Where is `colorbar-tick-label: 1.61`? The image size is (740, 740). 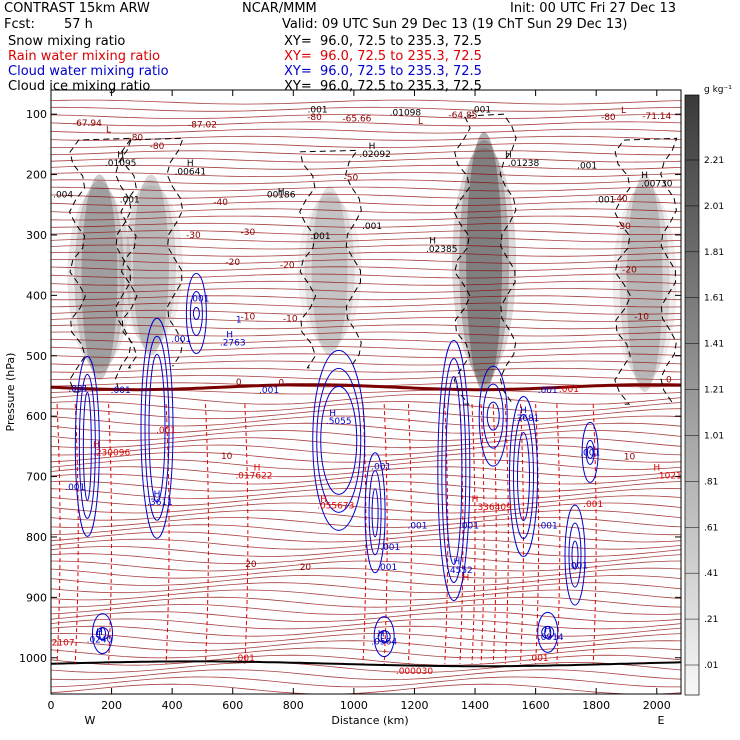
colorbar-tick-label: 1.61 is located at coordinates (714, 299).